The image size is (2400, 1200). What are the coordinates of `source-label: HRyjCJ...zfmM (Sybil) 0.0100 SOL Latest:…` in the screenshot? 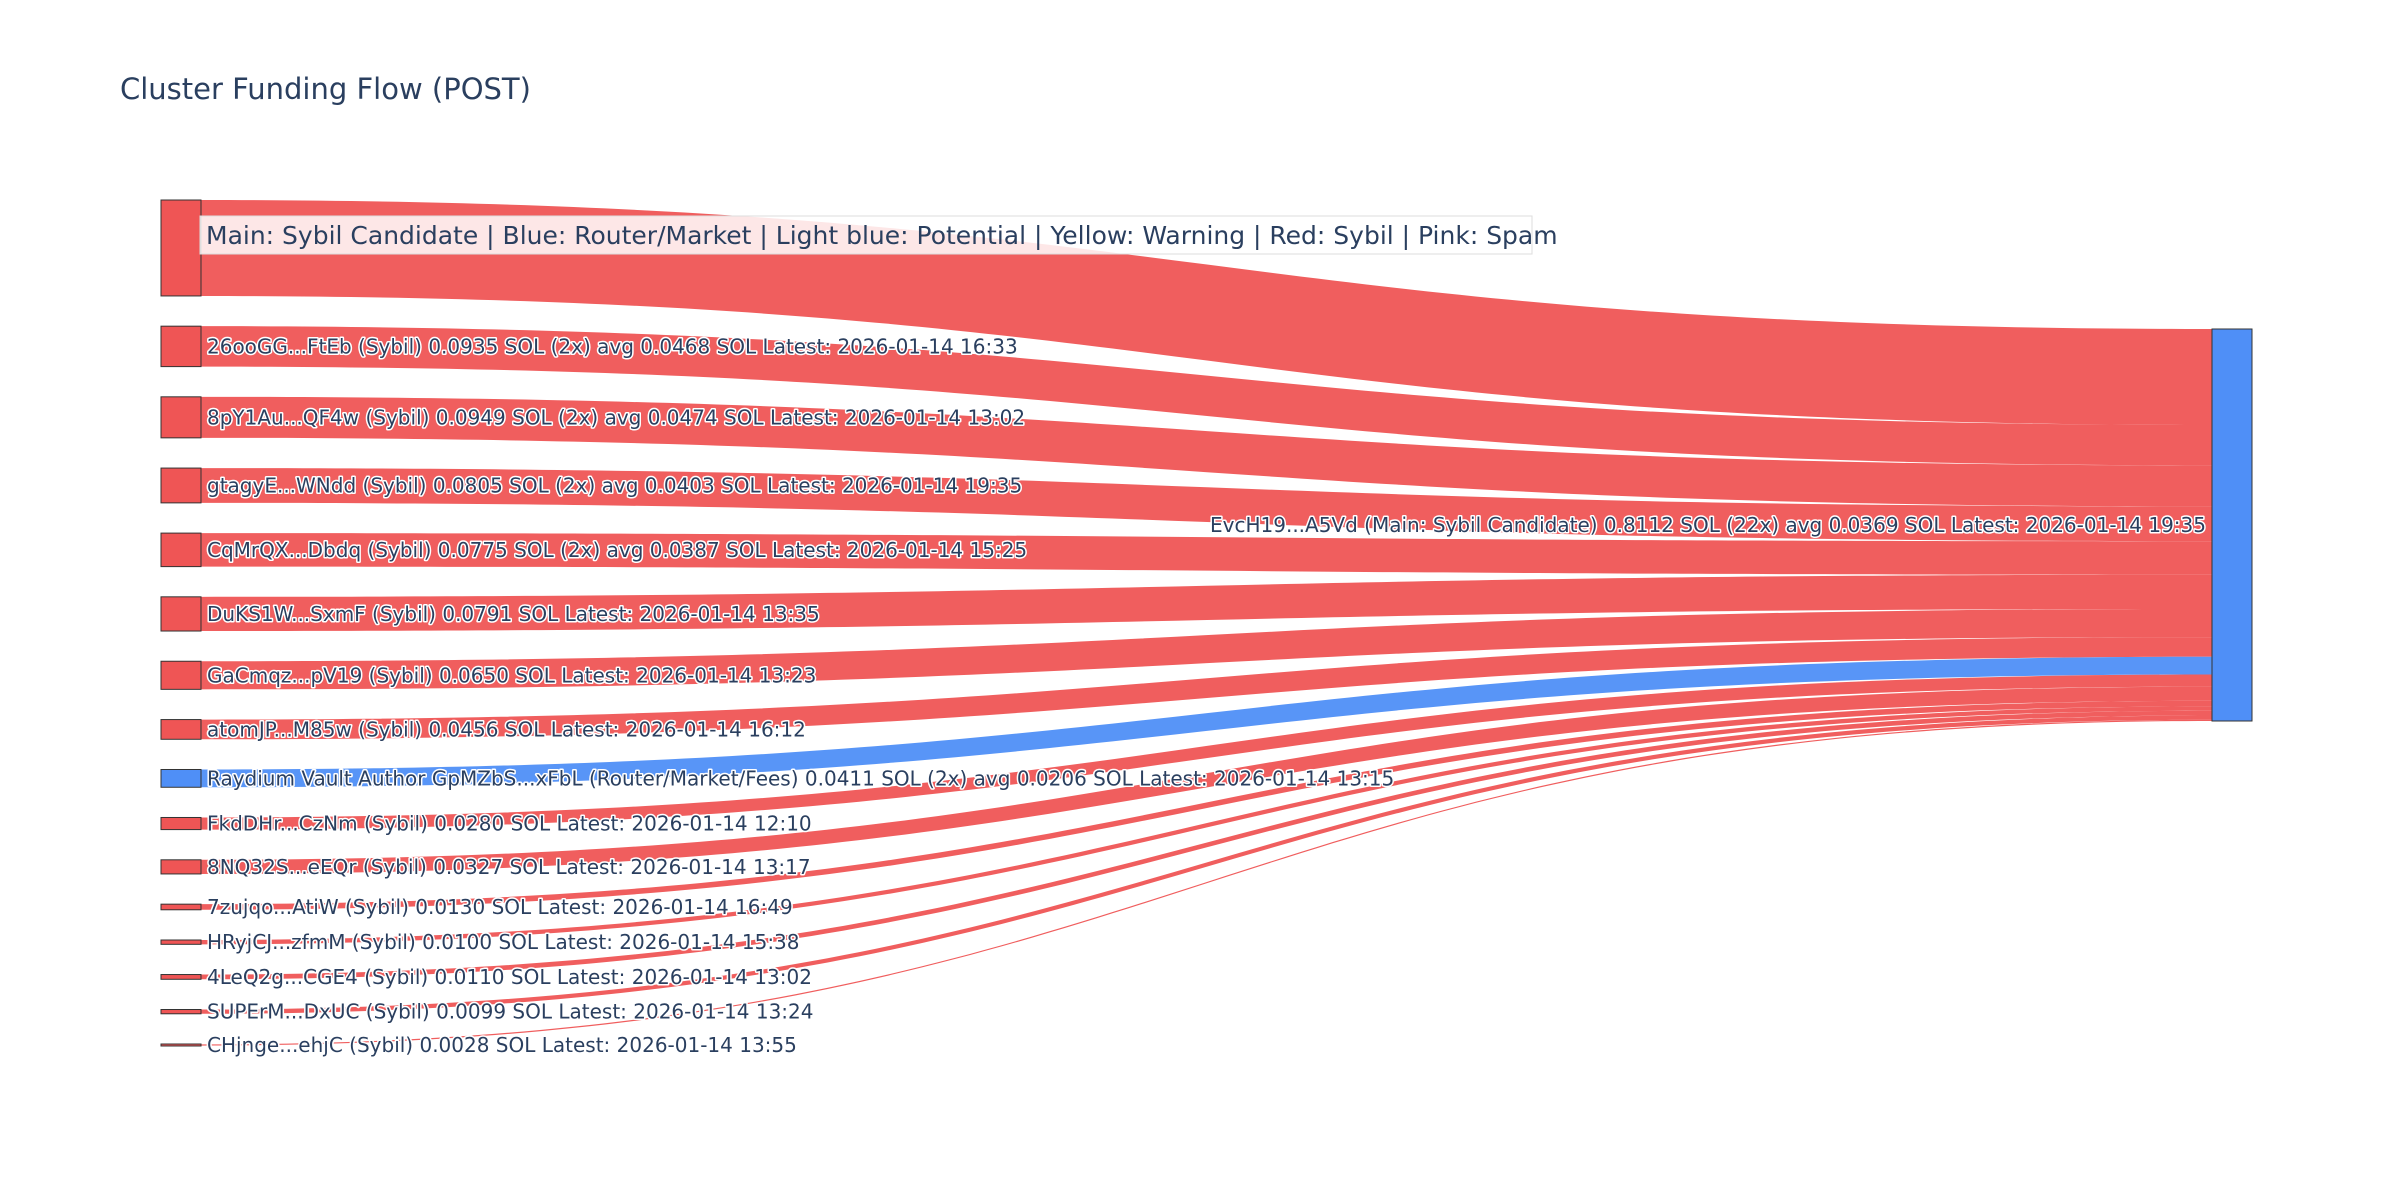 It's located at (503, 942).